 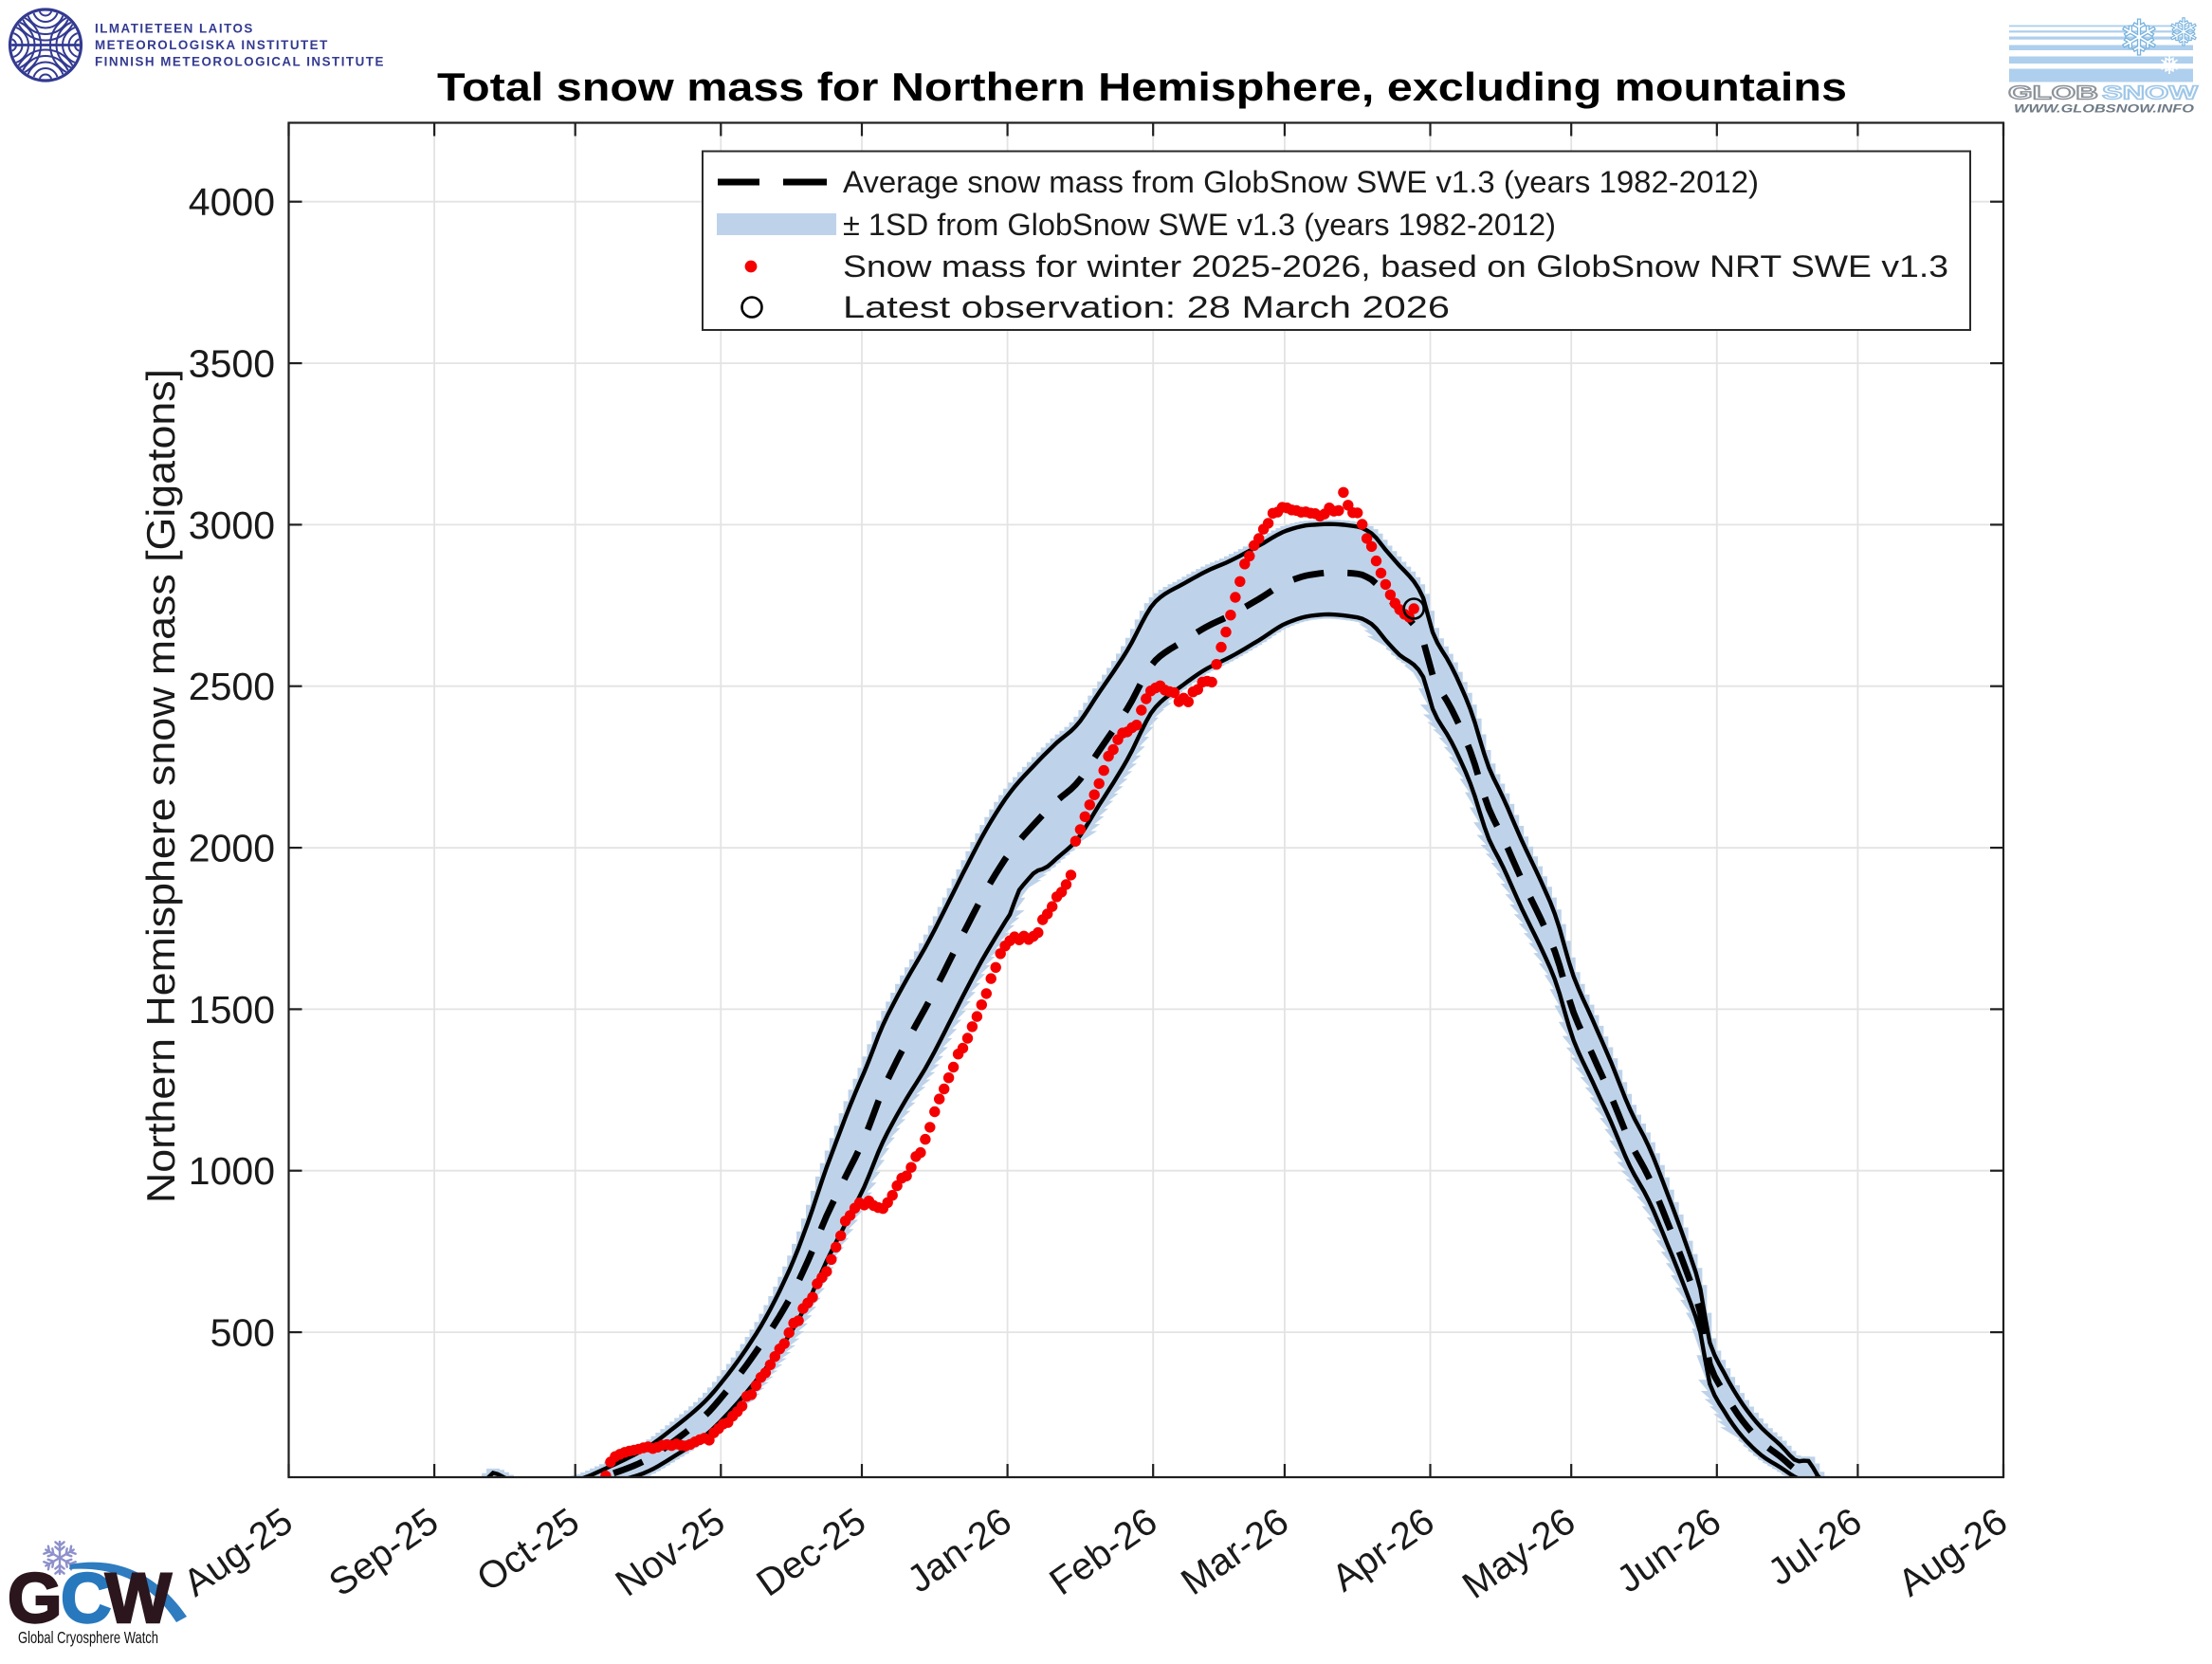 What do you see at coordinates (2053, 93) in the screenshot?
I see `svg-text: GLOB` at bounding box center [2053, 93].